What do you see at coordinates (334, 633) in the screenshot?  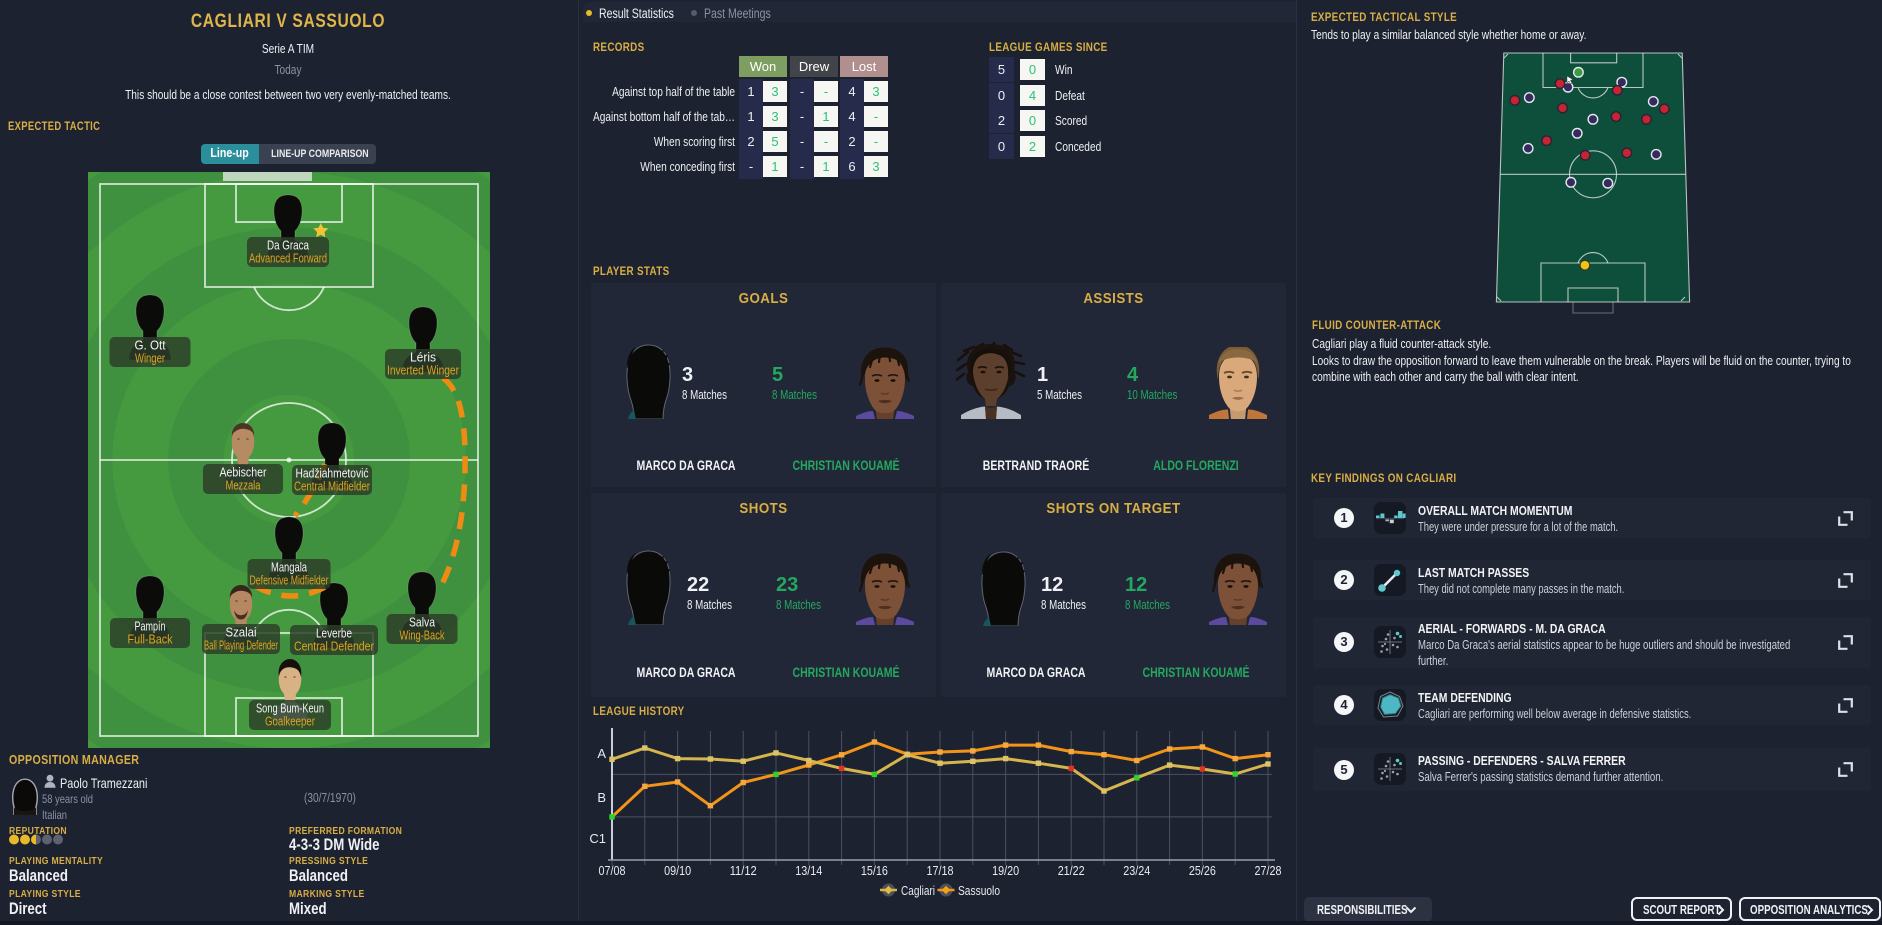 I see `svg-text: Leverbe` at bounding box center [334, 633].